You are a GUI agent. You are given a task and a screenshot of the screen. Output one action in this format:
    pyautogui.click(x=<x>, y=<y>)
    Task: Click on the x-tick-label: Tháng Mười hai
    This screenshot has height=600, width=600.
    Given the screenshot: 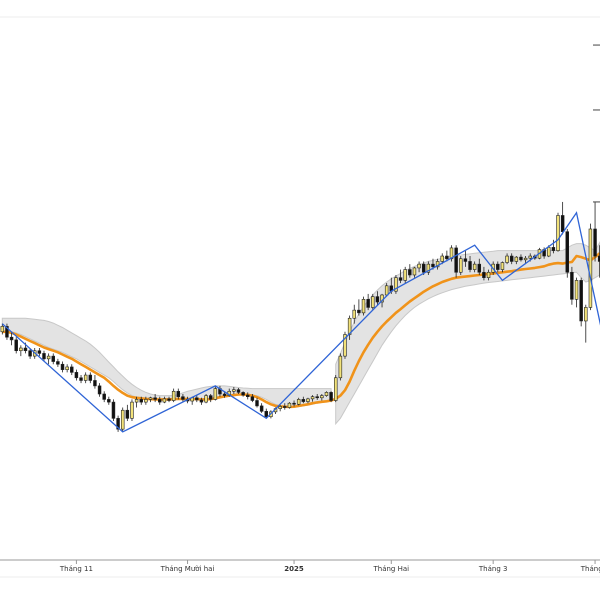 What is the action you would take?
    pyautogui.click(x=187, y=569)
    